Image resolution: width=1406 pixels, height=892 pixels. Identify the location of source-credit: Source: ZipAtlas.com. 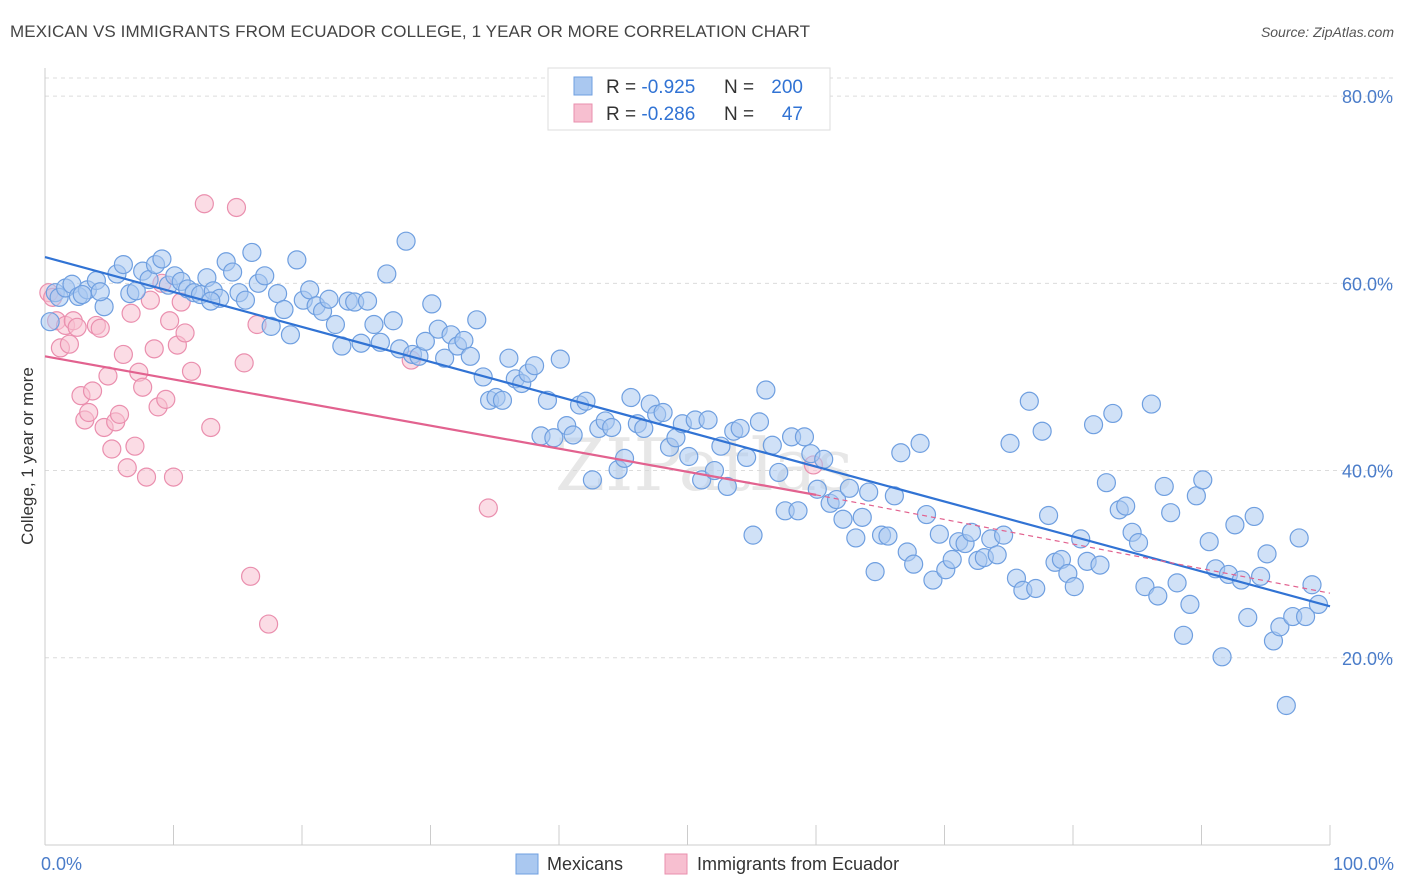
(1327, 32).